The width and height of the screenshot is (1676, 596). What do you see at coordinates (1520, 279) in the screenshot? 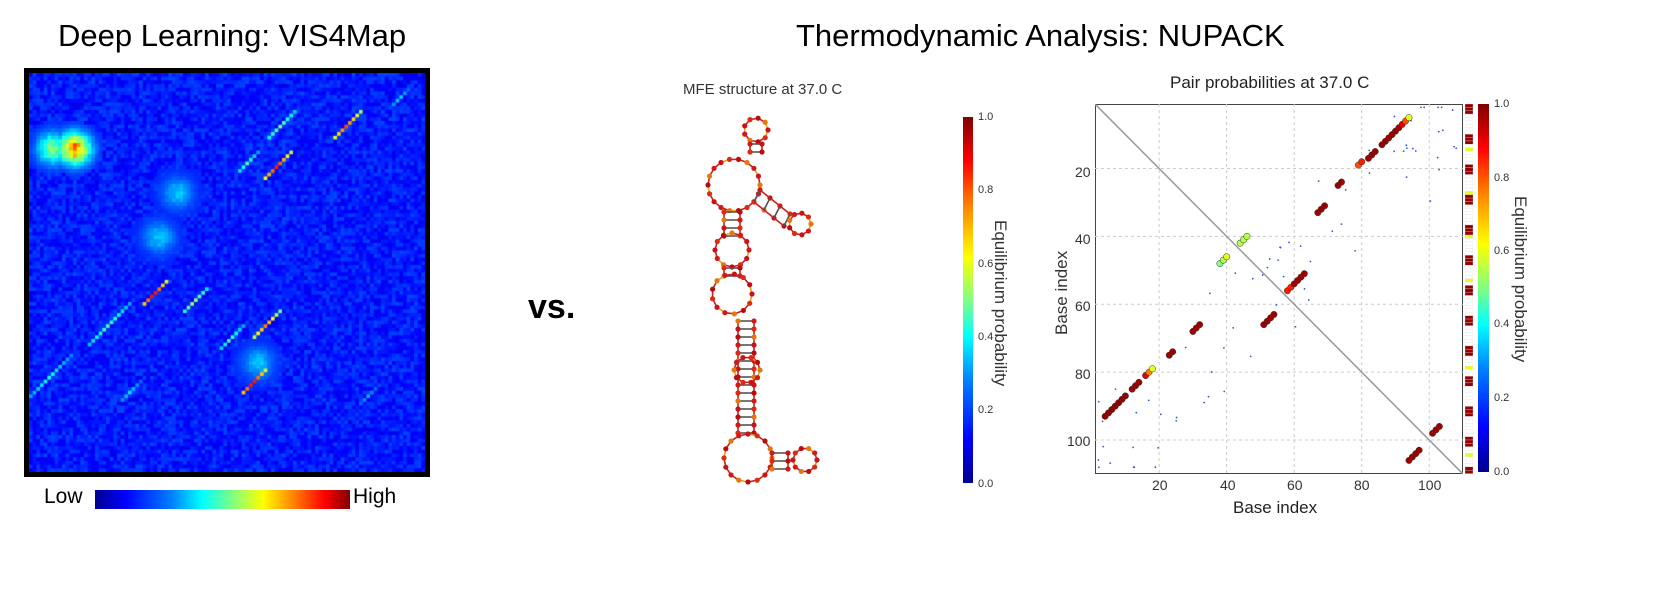
I see `pairprob-colorbar-label: Equilibrium probability` at bounding box center [1520, 279].